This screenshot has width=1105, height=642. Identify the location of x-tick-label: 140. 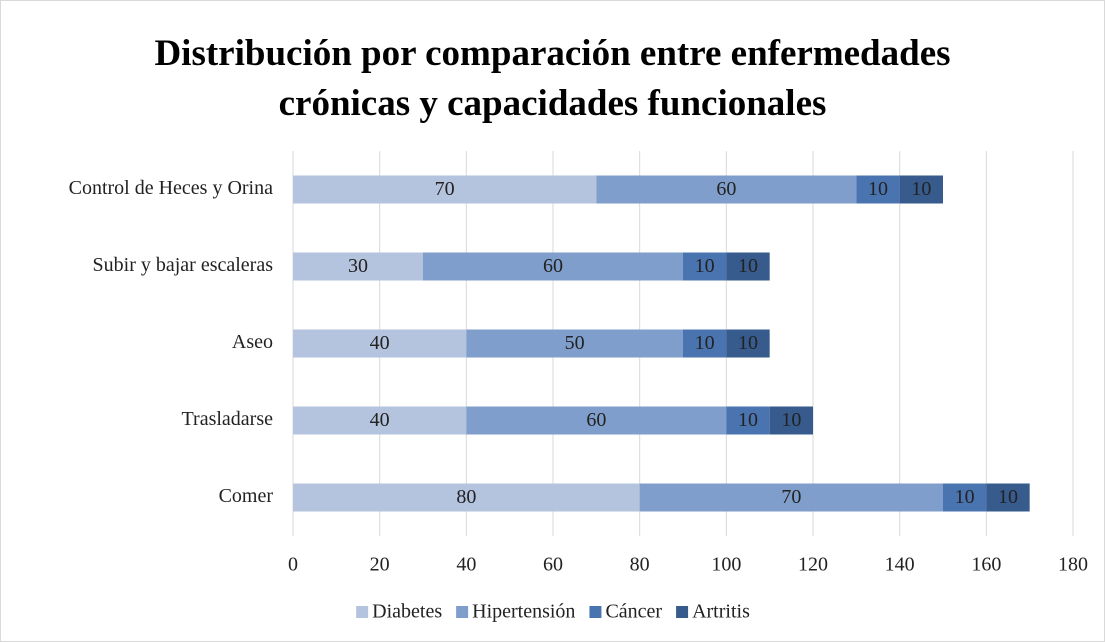
(900, 565).